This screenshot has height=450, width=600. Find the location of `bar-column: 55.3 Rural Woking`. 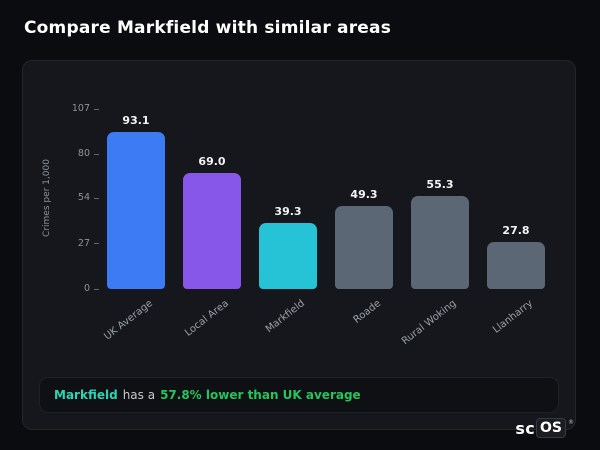

bar-column: 55.3 Rural Woking is located at coordinates (434, 228).